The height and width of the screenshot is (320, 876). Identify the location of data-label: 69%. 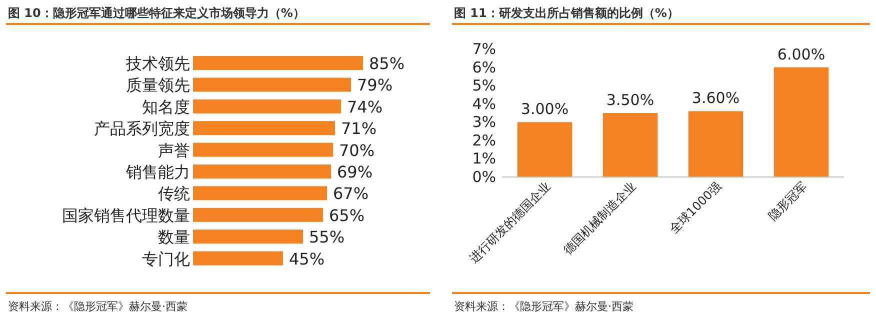
(355, 172).